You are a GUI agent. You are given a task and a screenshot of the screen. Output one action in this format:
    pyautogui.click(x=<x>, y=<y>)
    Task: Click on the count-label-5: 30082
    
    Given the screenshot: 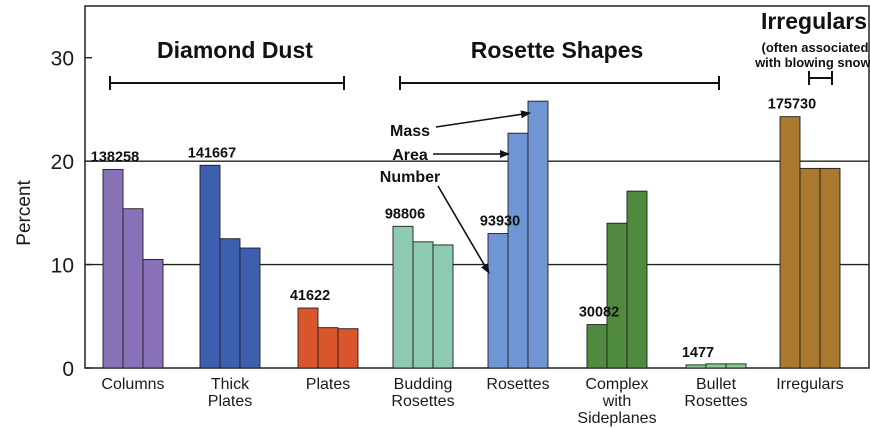 What is the action you would take?
    pyautogui.click(x=599, y=313)
    